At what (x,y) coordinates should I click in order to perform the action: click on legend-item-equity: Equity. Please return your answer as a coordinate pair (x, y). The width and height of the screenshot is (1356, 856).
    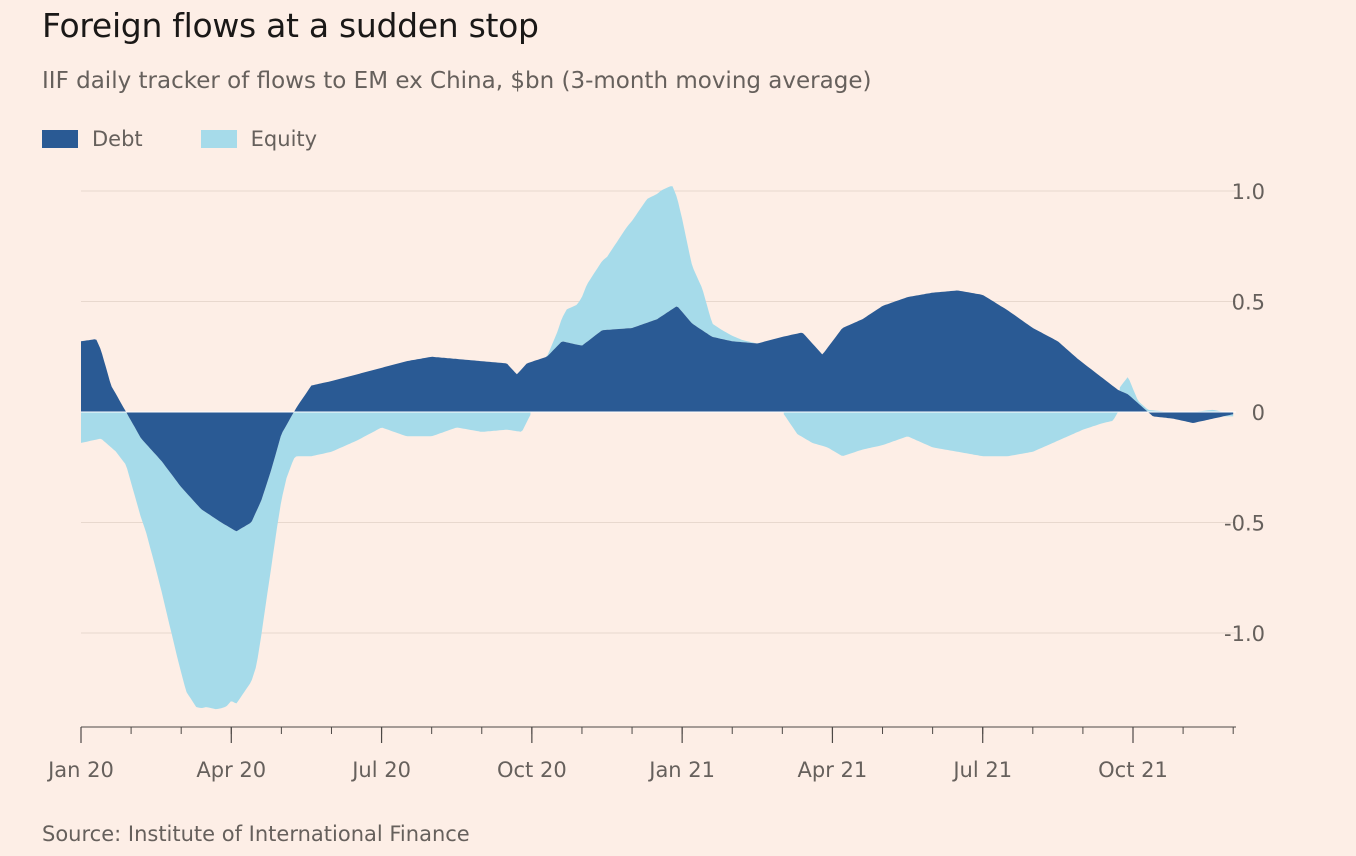
    Looking at the image, I should click on (259, 139).